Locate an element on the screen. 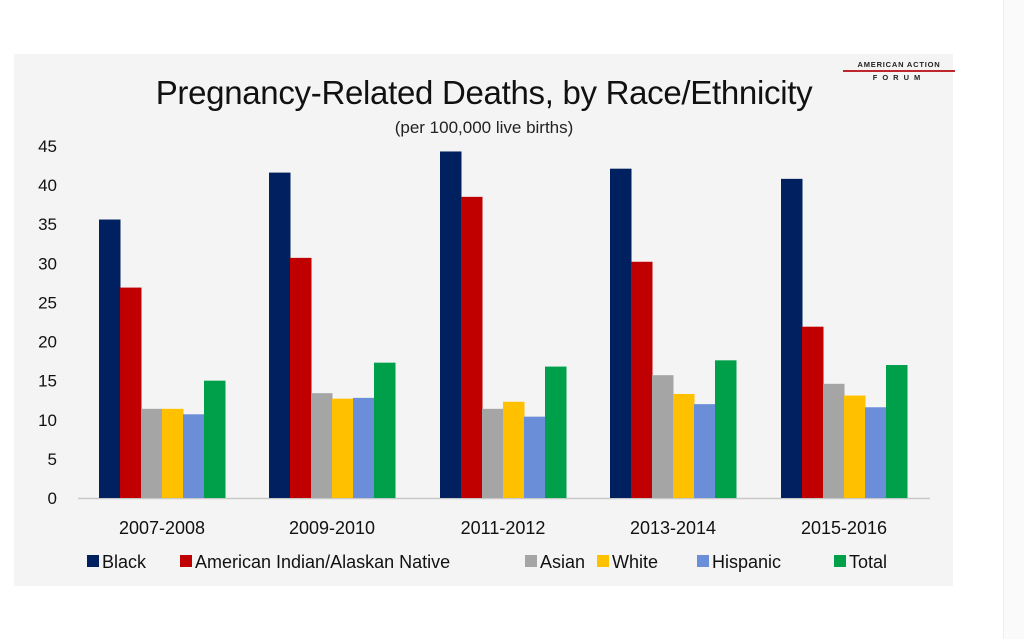 This screenshot has width=1024, height=639. bar-white-2013-2014 is located at coordinates (684, 445).